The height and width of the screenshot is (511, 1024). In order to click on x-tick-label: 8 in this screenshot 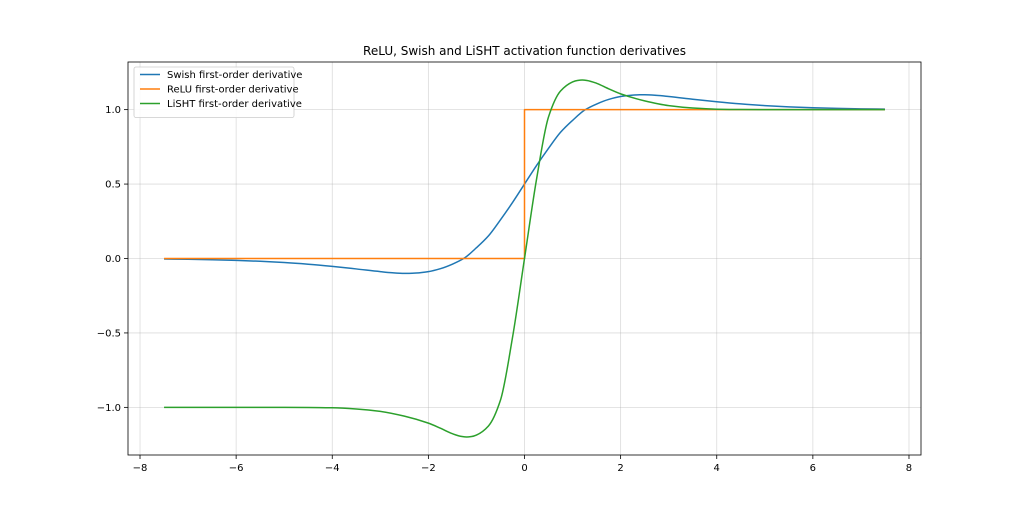, I will do `click(909, 468)`.